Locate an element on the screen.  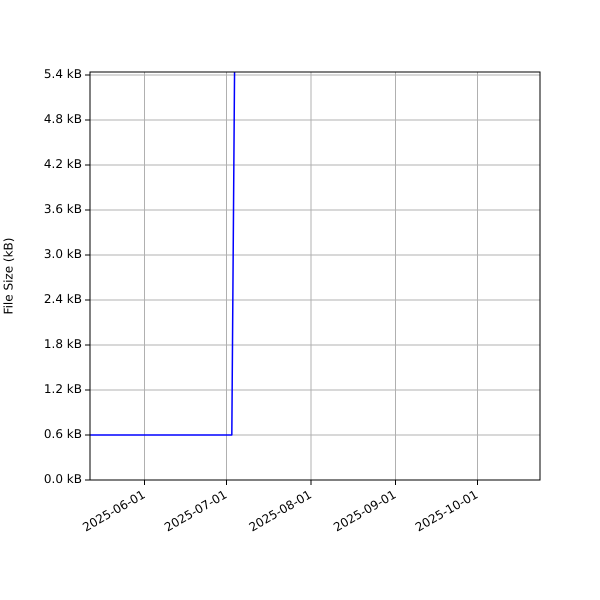
y-tick-label: 3.0 kB is located at coordinates (63, 254).